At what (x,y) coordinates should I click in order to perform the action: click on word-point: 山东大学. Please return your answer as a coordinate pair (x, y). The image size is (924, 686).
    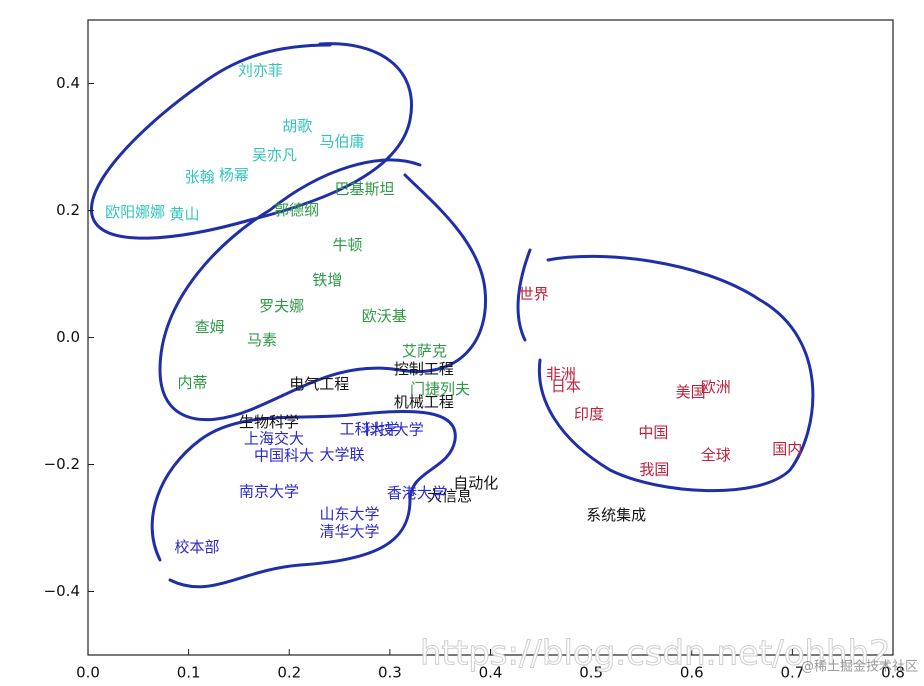
    Looking at the image, I should click on (349, 514).